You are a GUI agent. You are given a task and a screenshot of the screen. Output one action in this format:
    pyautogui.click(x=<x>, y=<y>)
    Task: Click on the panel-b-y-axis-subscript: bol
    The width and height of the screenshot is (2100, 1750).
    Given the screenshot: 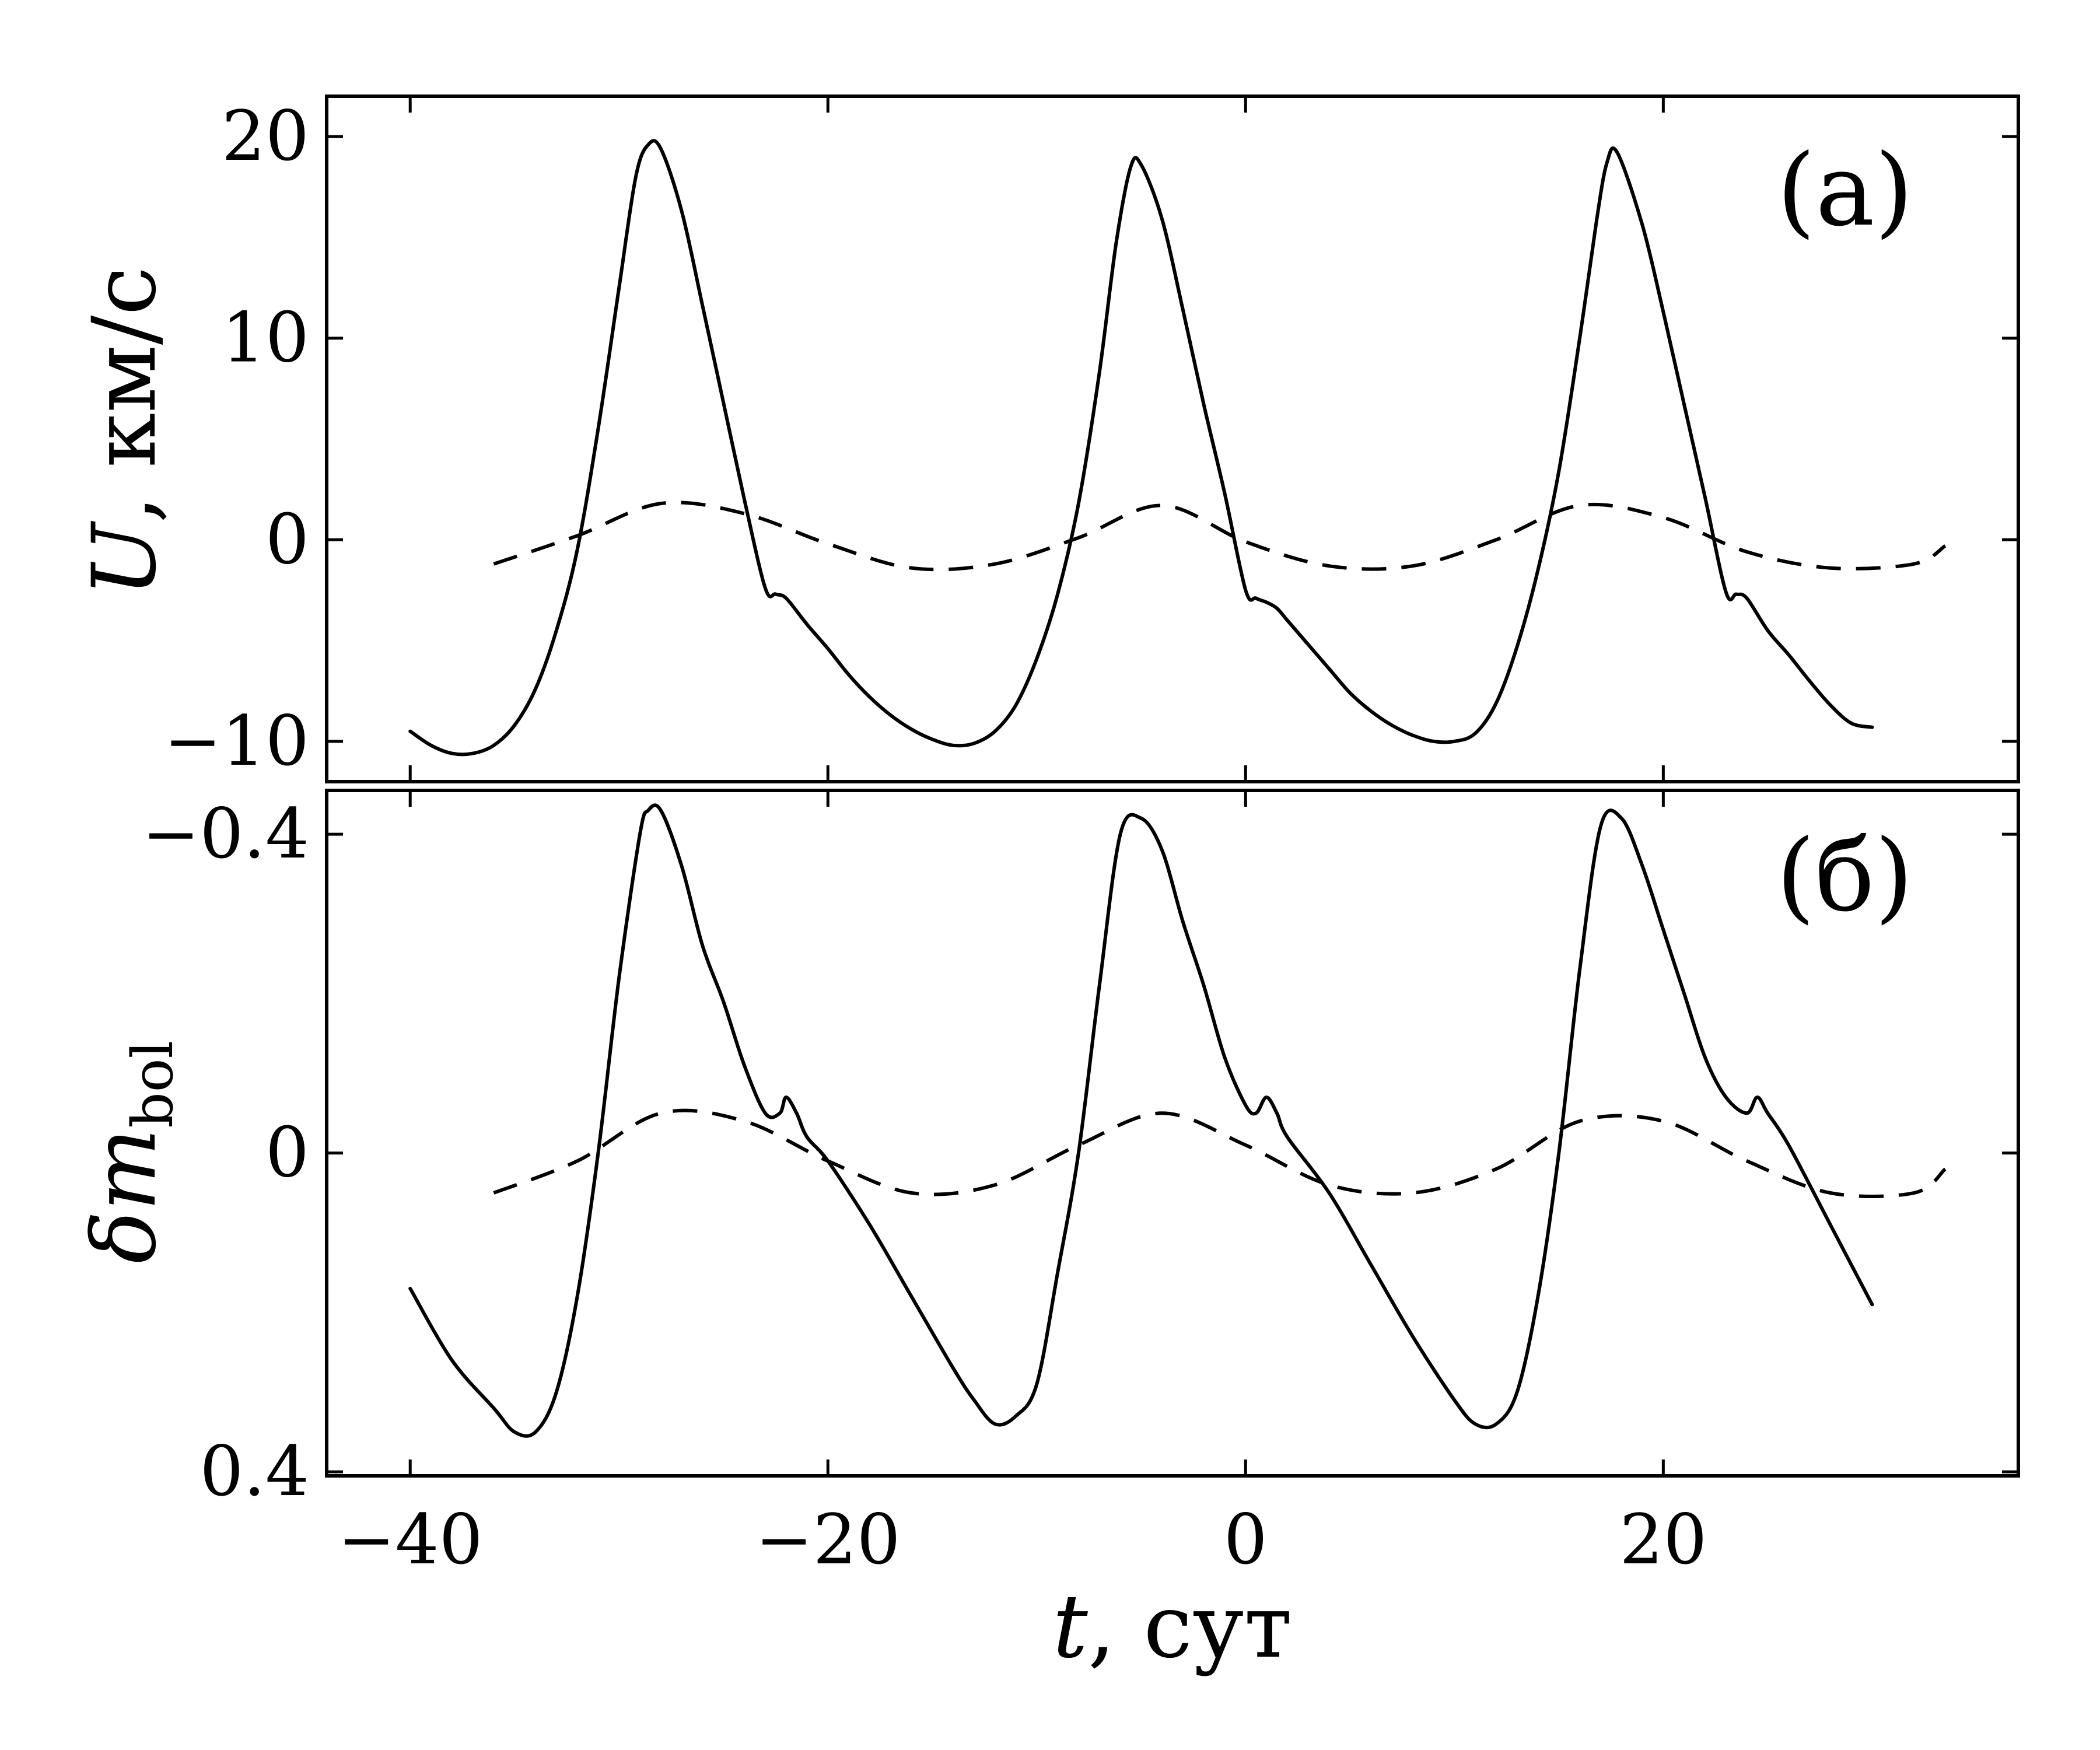 What is the action you would take?
    pyautogui.click(x=153, y=1084)
    